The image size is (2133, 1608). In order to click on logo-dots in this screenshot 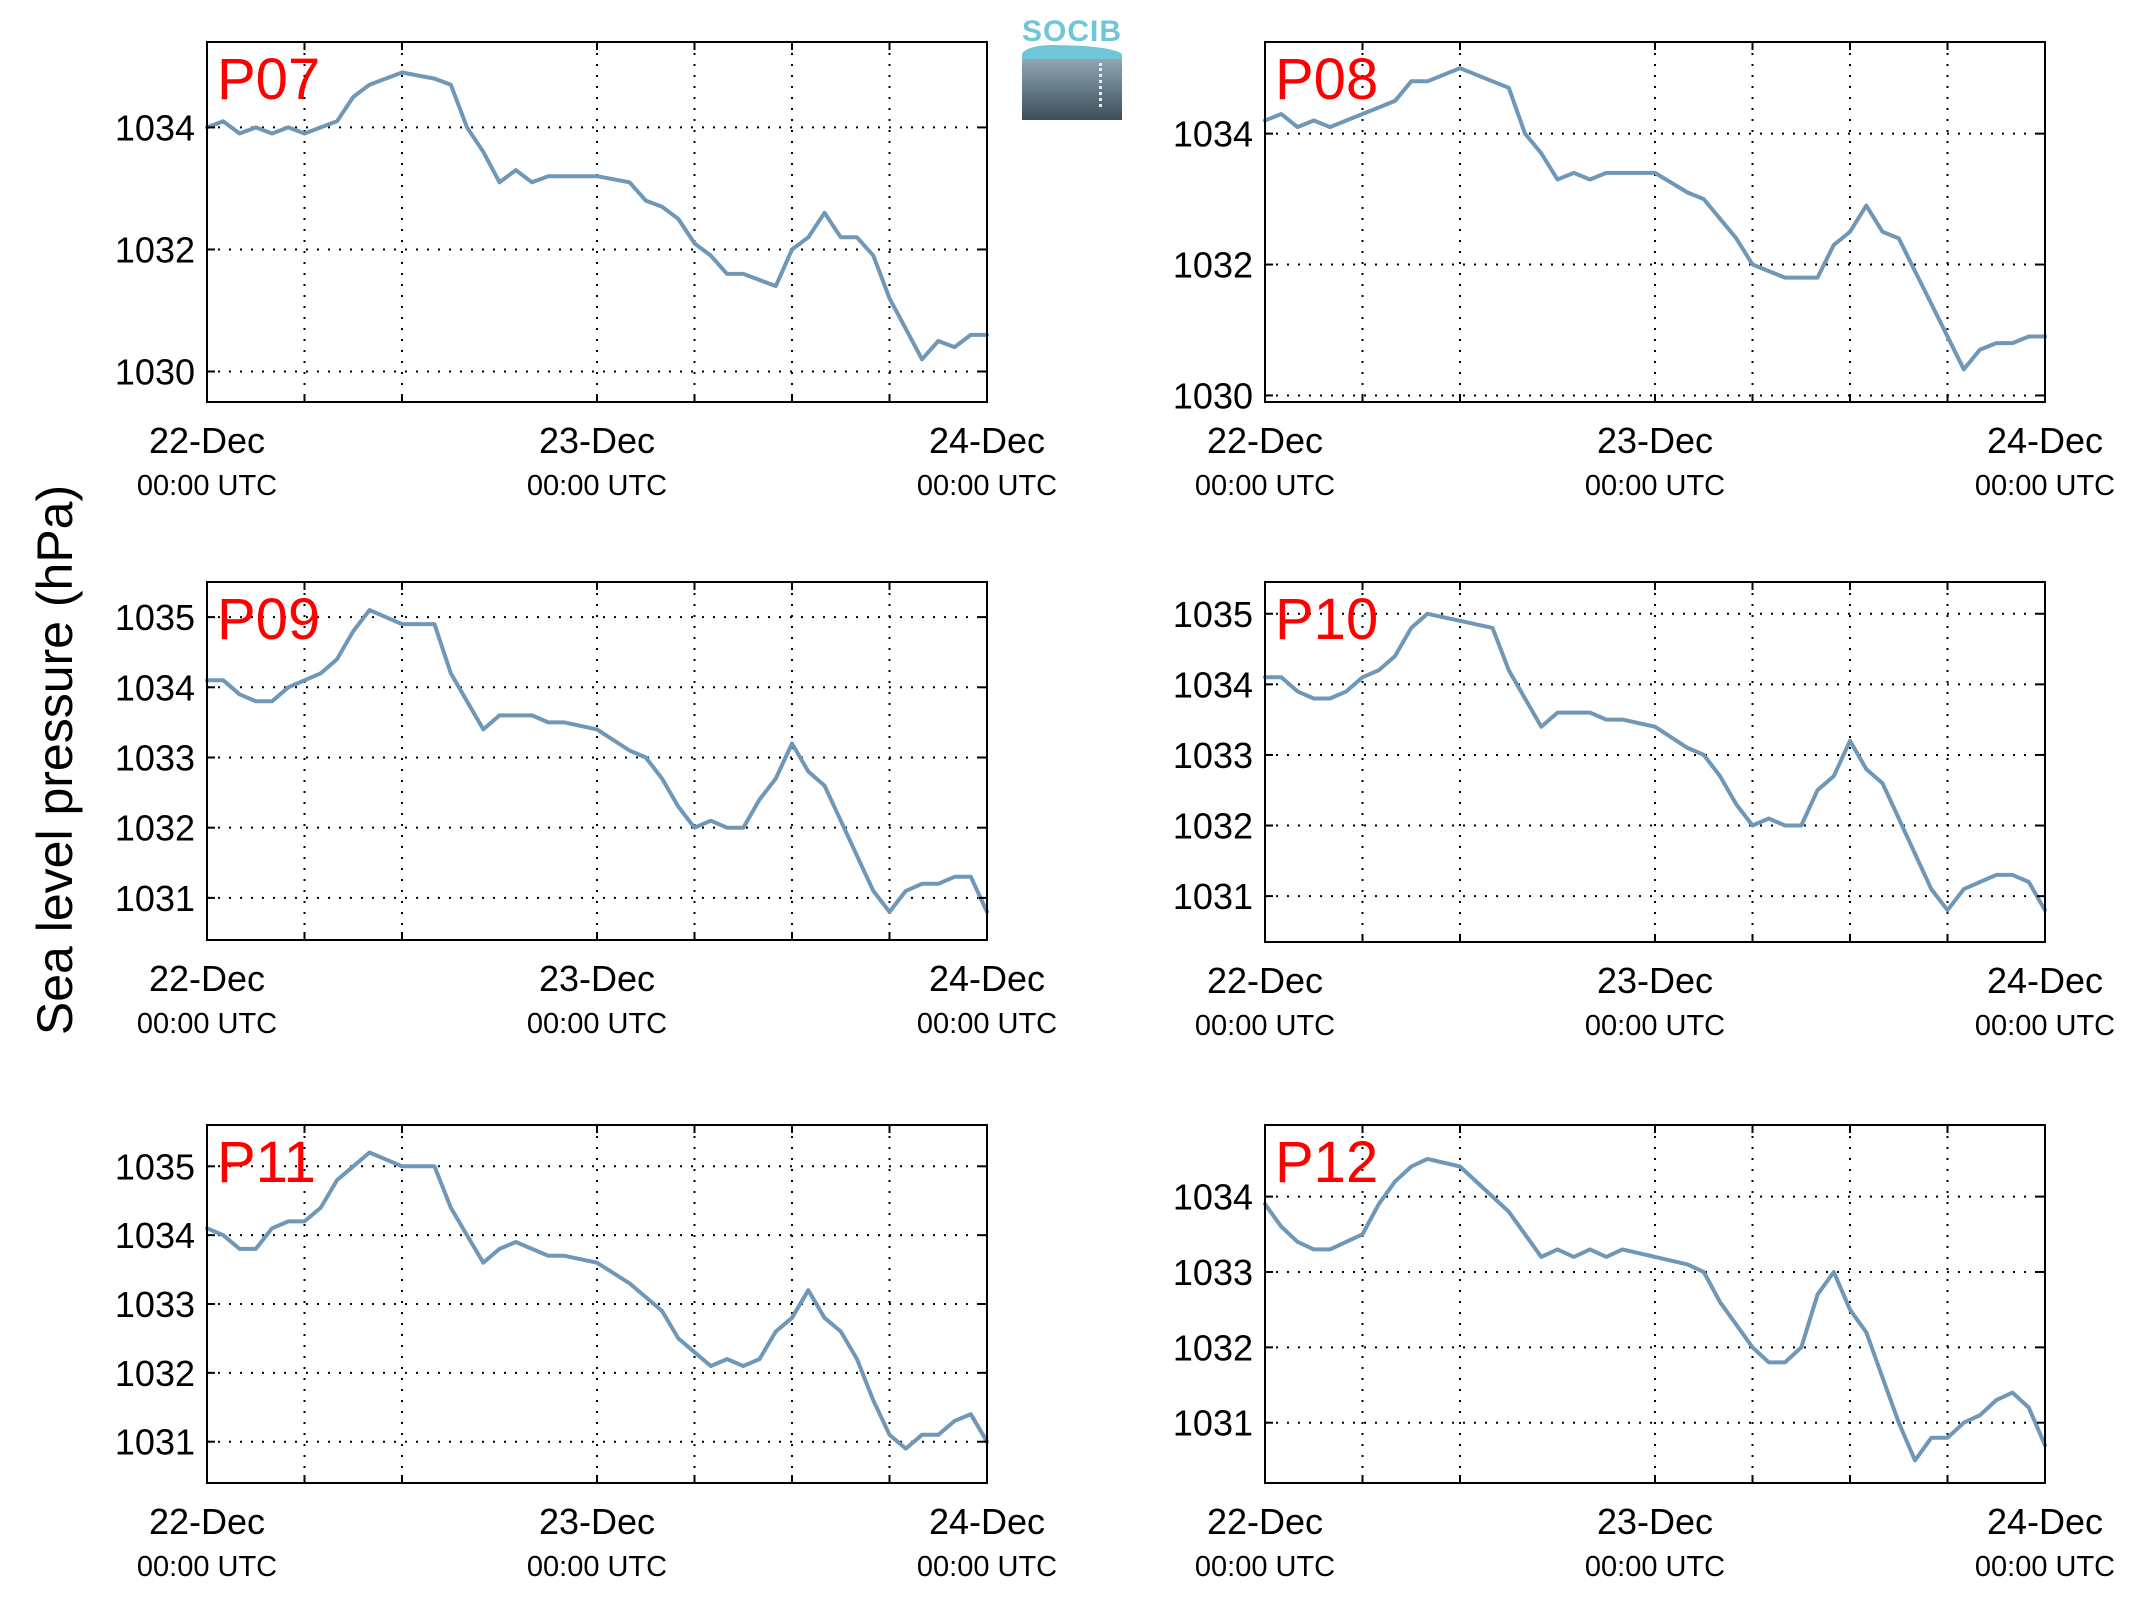, I will do `click(1100, 85)`.